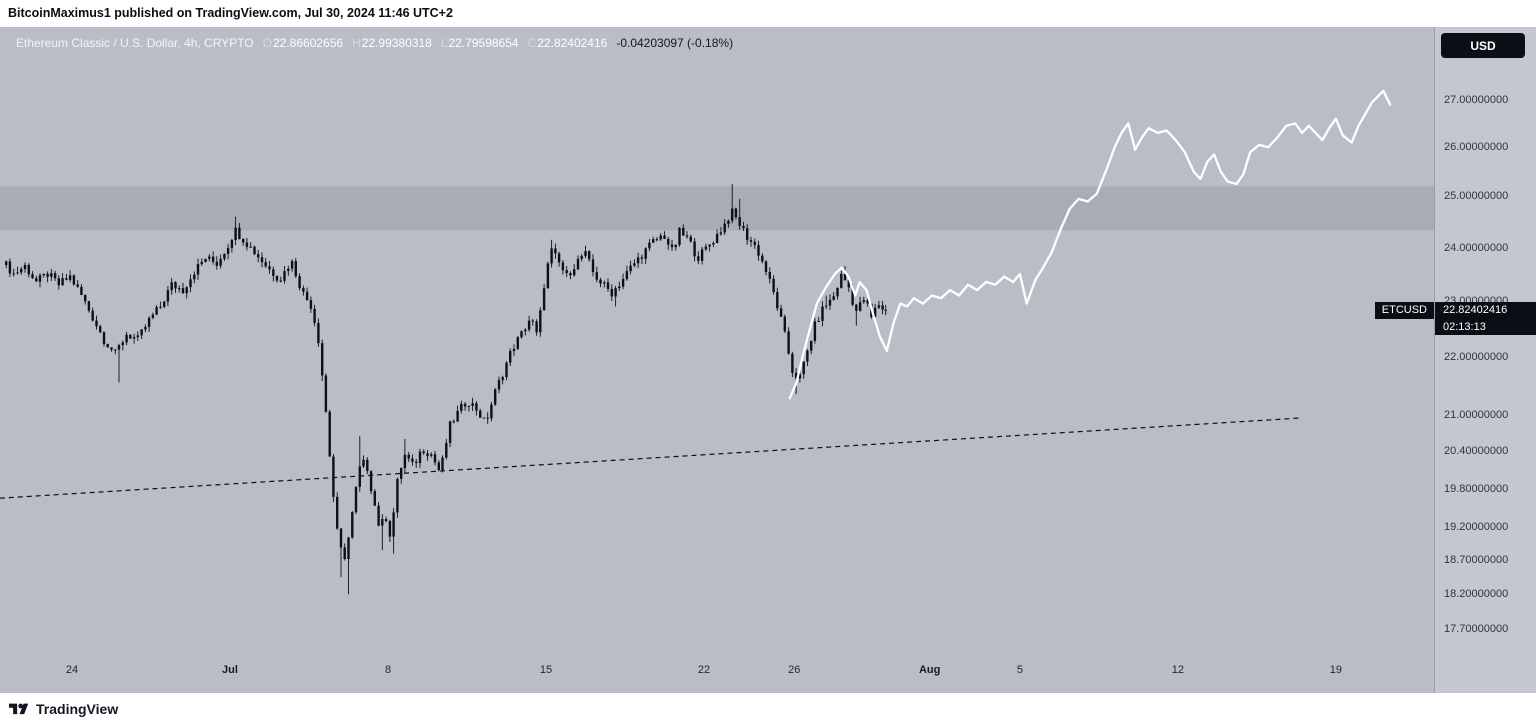 The height and width of the screenshot is (725, 1536). I want to click on price-axis-label: 17.70000000, so click(1476, 629).